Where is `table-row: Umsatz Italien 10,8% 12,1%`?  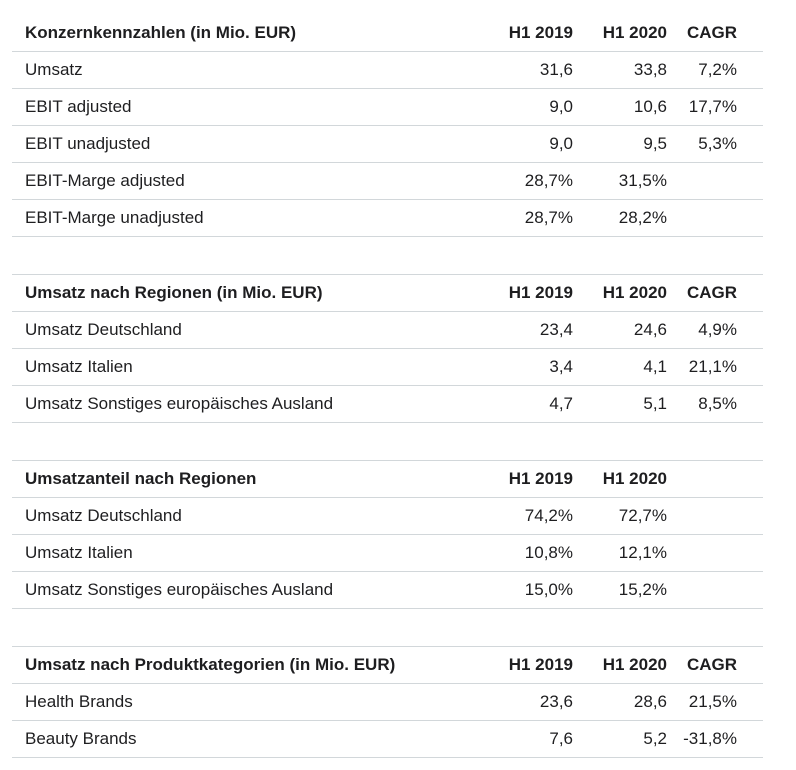
table-row: Umsatz Italien 10,8% 12,1% is located at coordinates (387, 553).